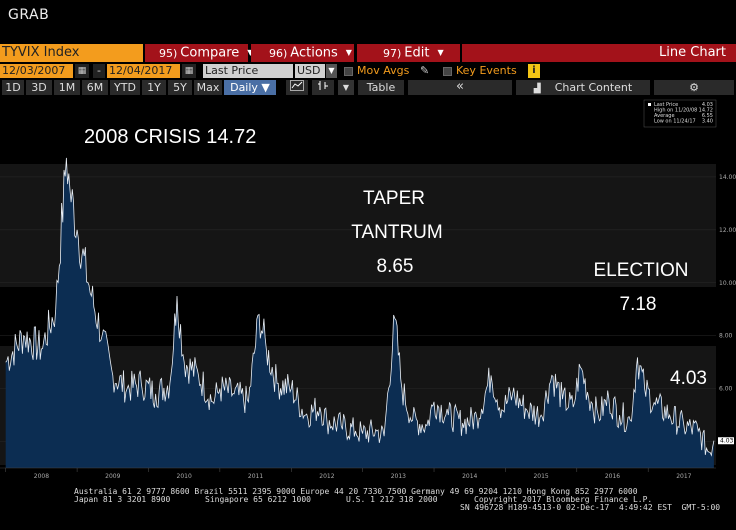  I want to click on annotation-latest-text: 4.03, so click(688, 378).